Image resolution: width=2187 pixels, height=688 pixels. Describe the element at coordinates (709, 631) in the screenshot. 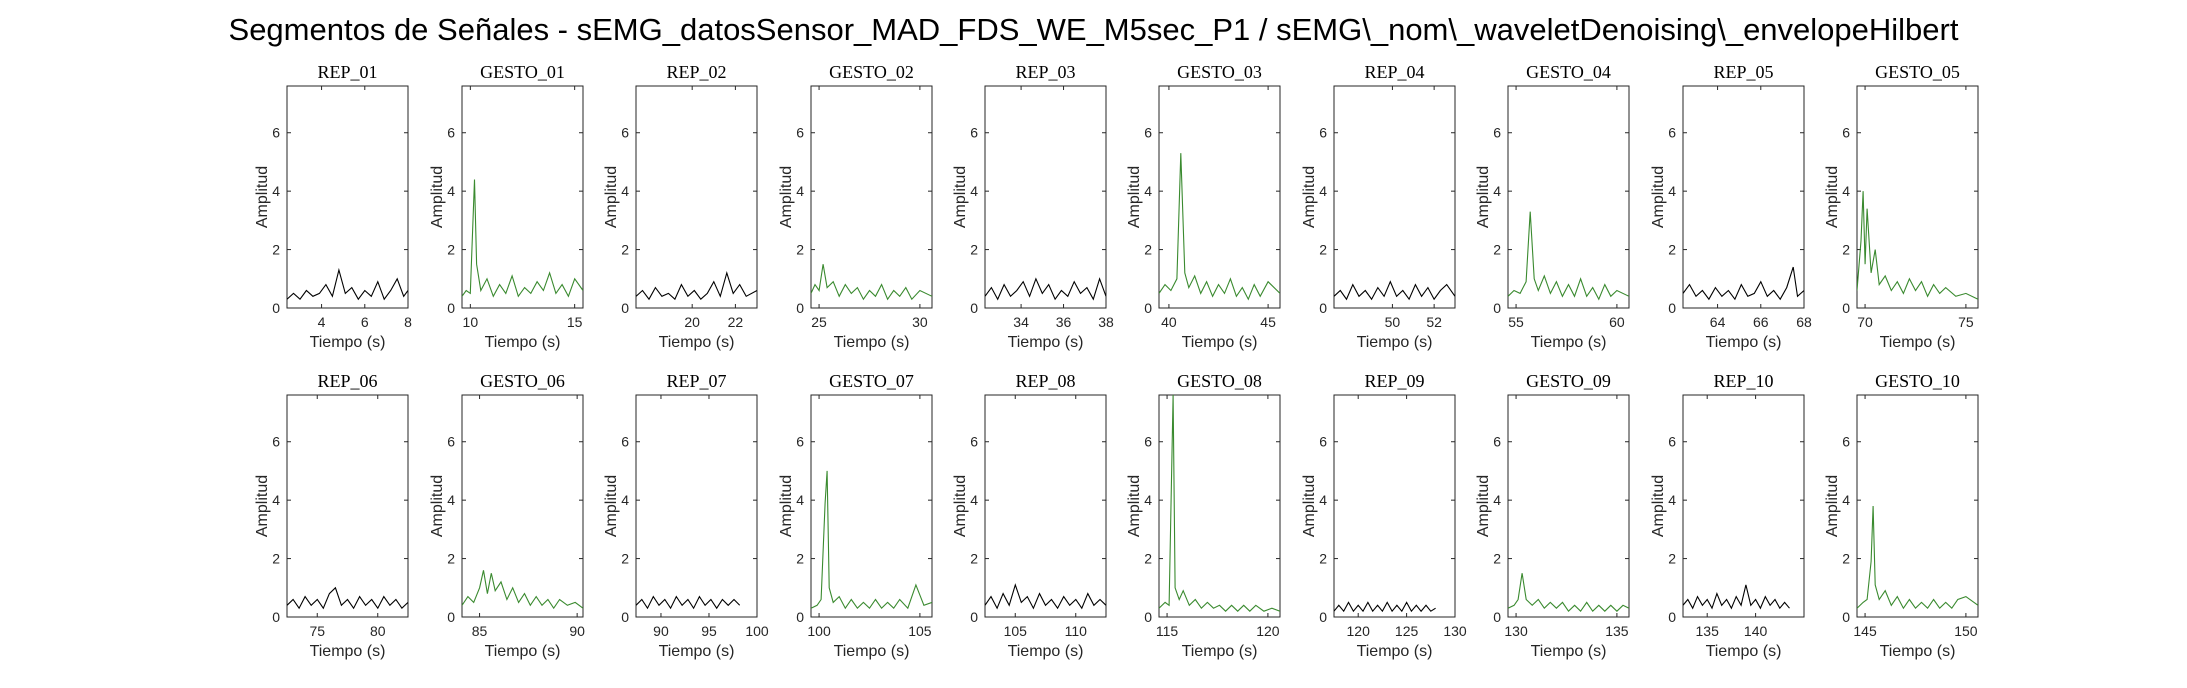

I see `x-tick-label: 95` at that location.